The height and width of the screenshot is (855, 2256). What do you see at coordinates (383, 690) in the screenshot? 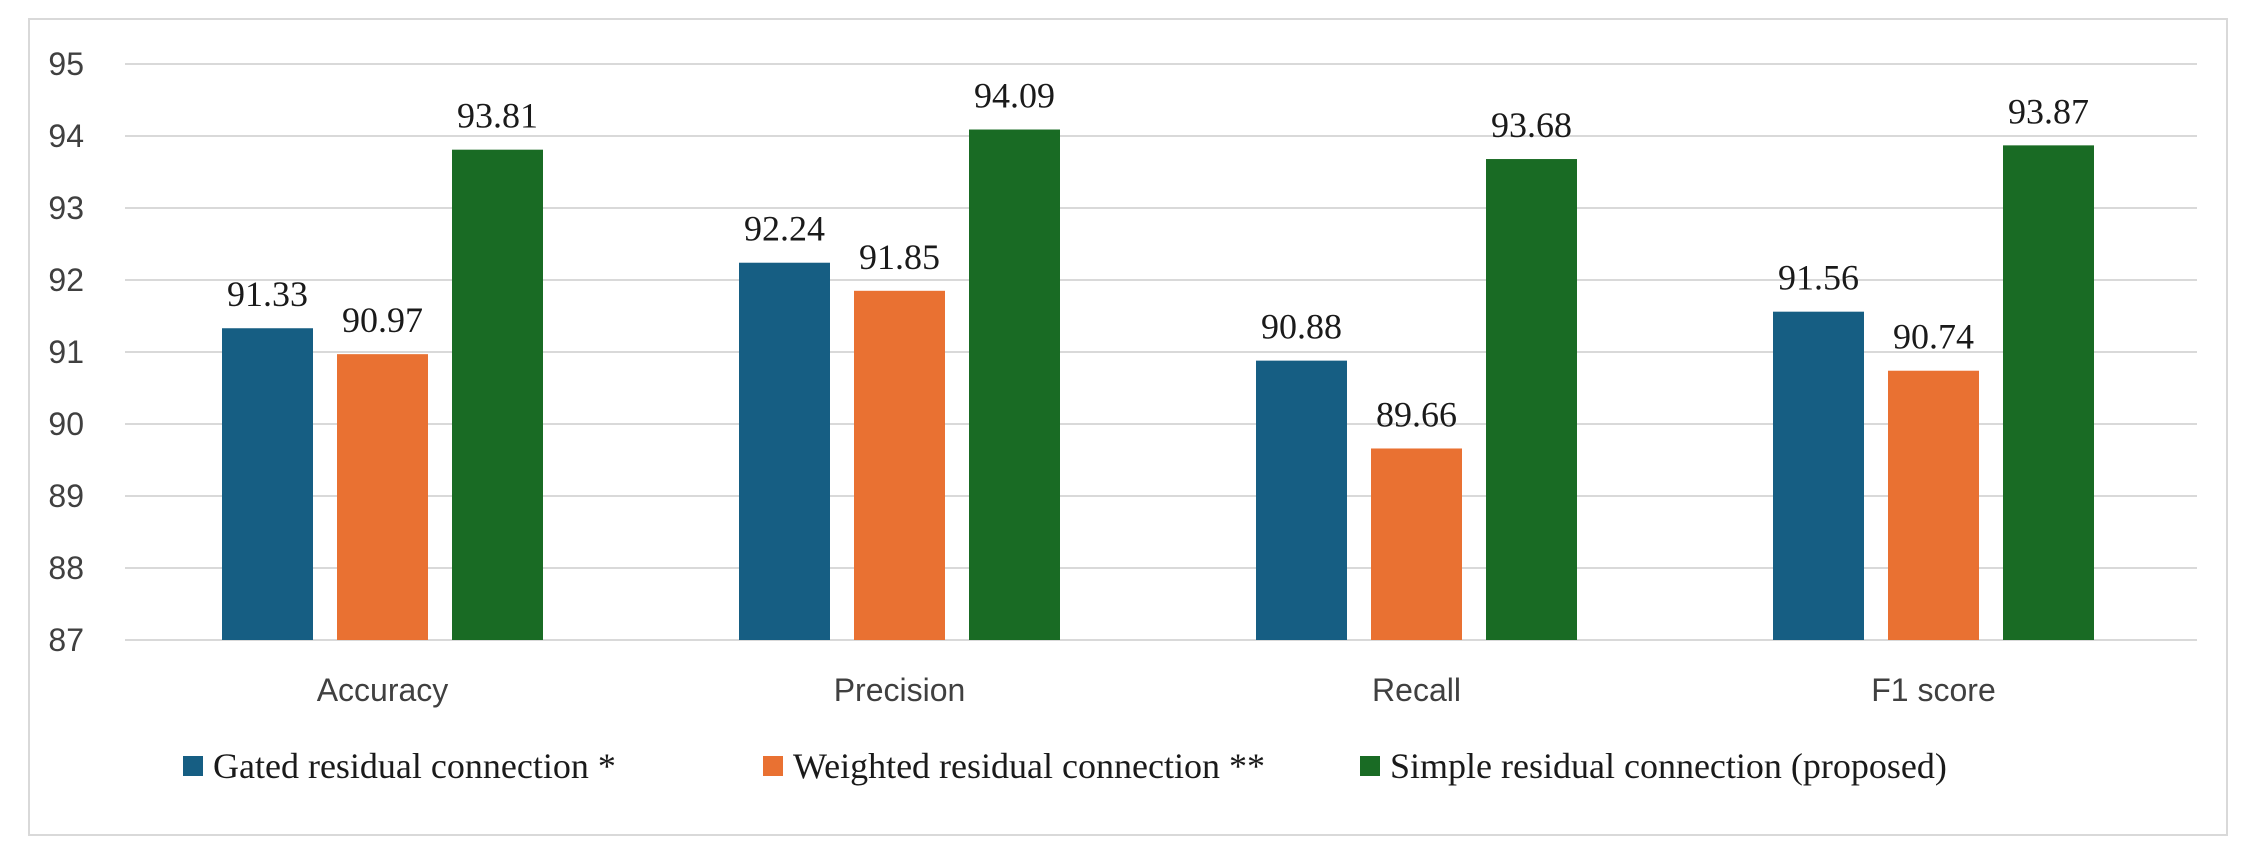
I see `x-category-label: Accuracy` at bounding box center [383, 690].